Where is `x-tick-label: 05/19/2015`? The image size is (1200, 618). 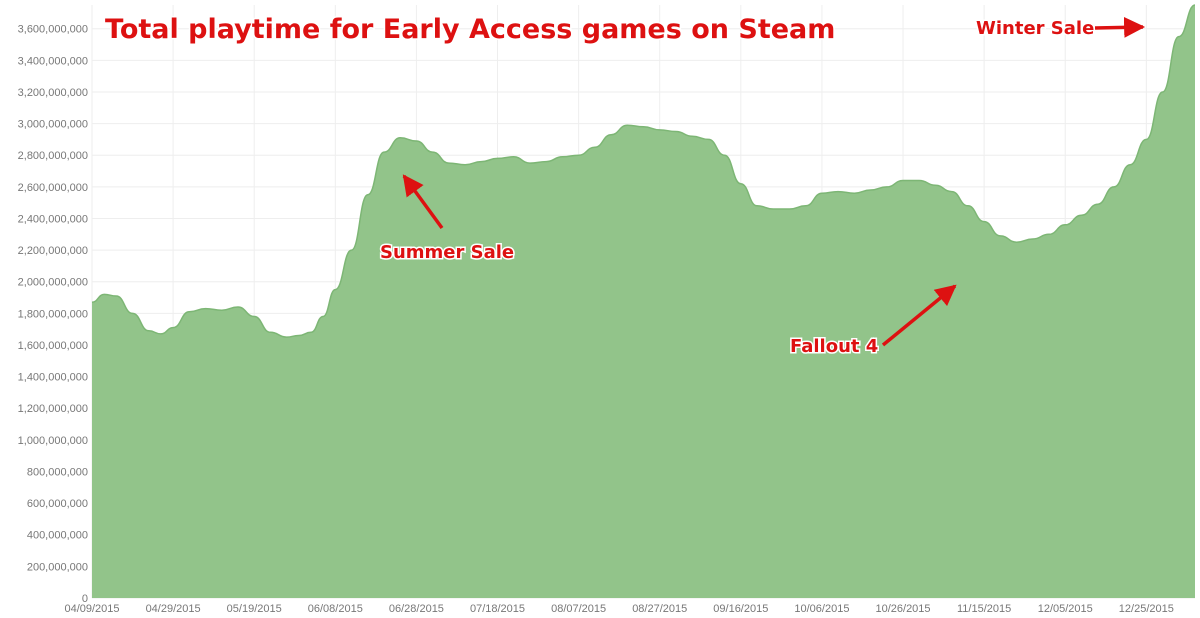
x-tick-label: 05/19/2015 is located at coordinates (254, 609).